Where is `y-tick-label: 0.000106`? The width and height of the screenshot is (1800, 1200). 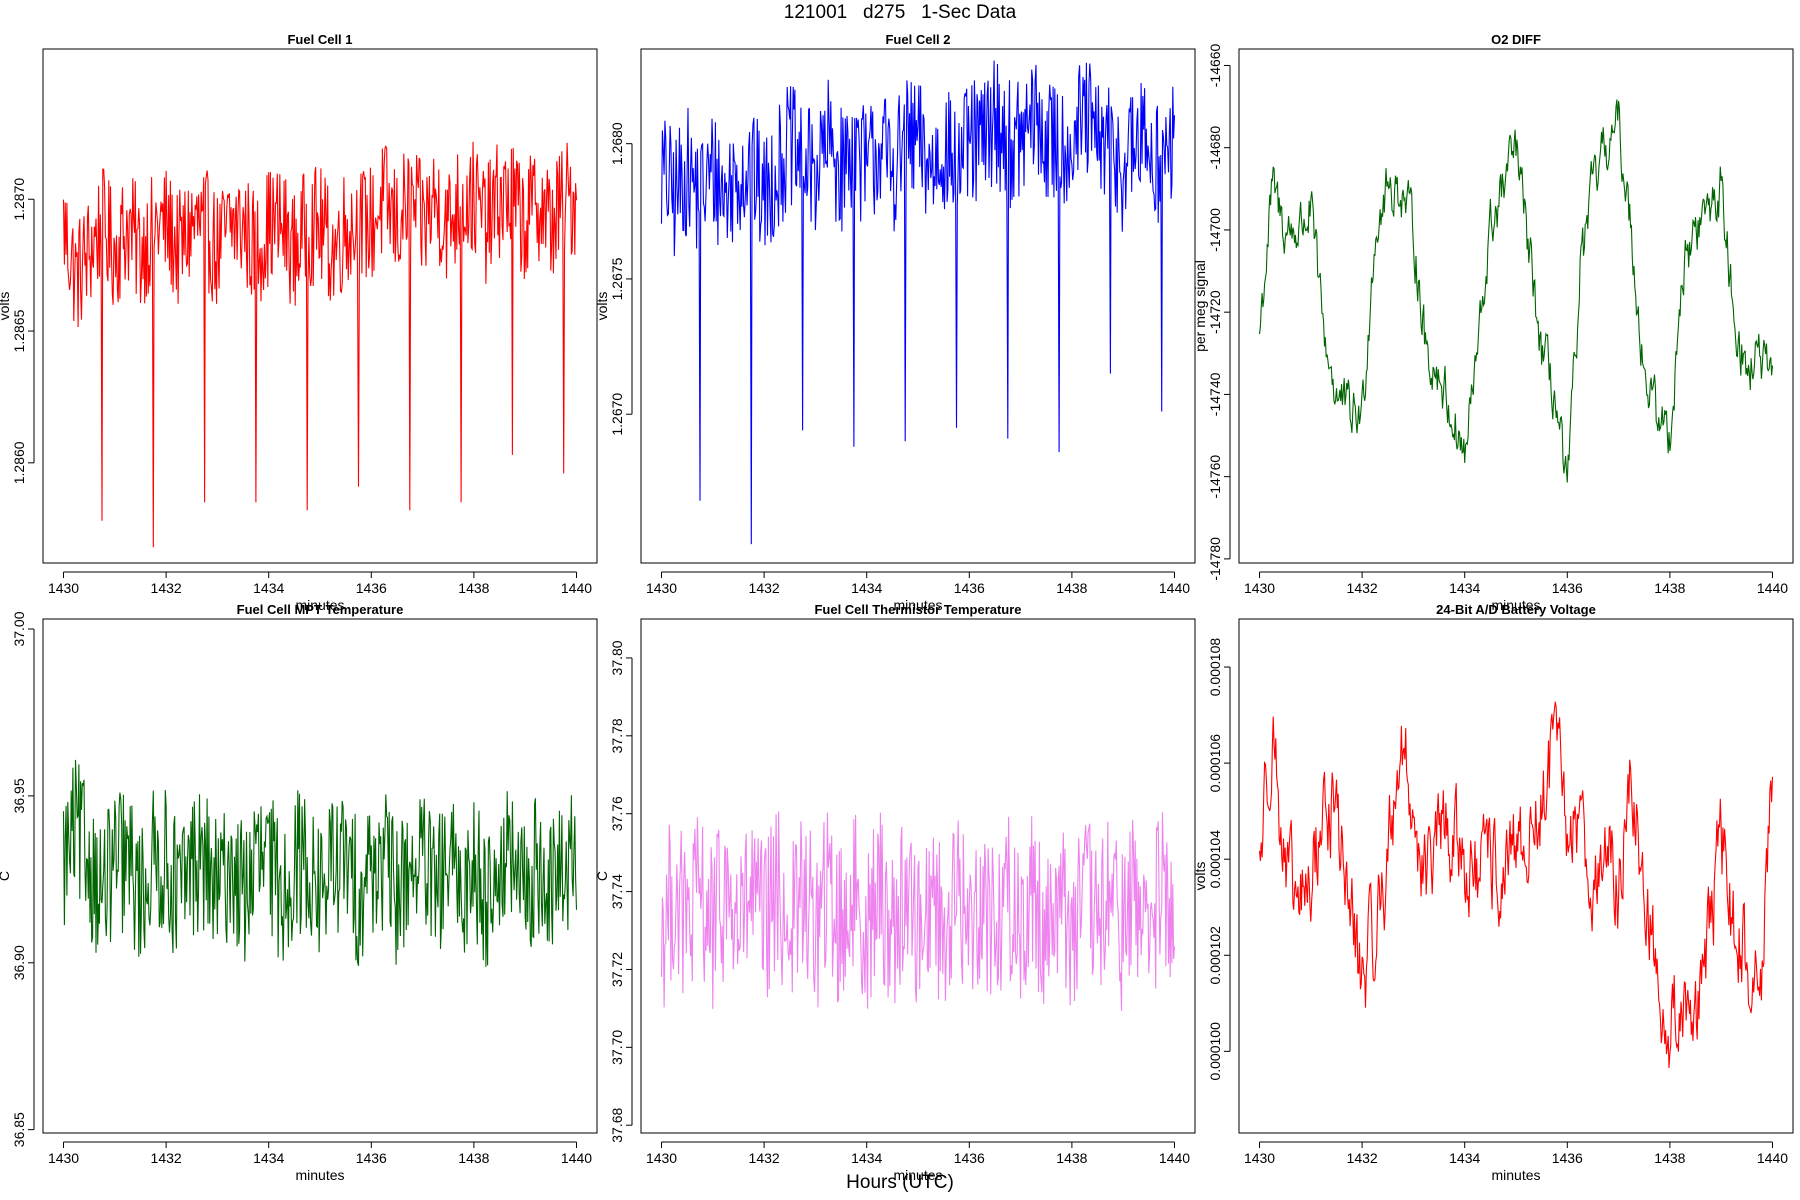
y-tick-label: 0.000106 is located at coordinates (1215, 763).